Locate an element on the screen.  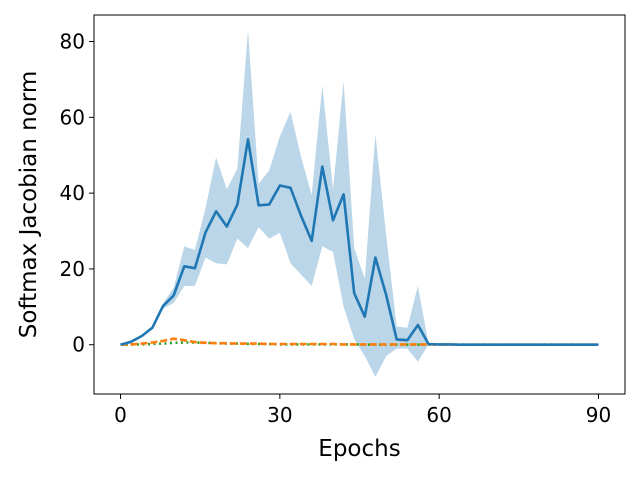
x-tick-label: 30 is located at coordinates (279, 415).